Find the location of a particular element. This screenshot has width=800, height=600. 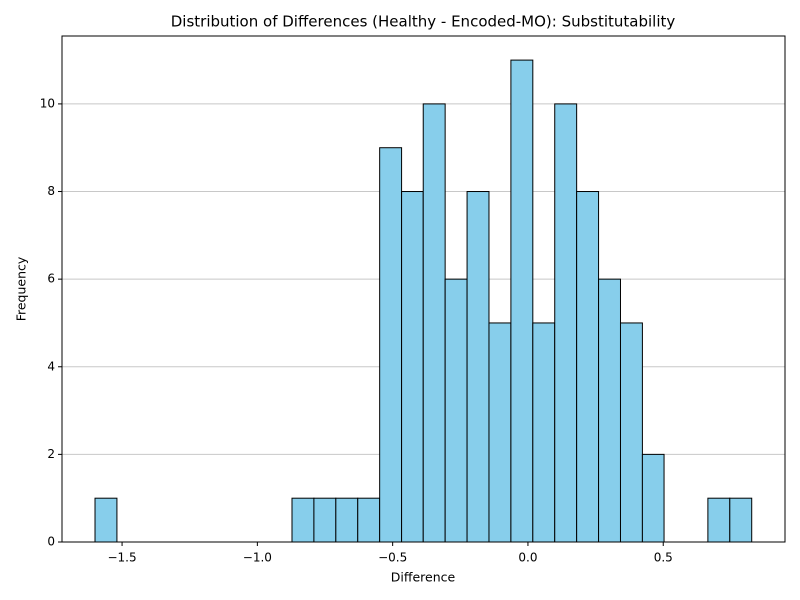

y-tick-label: 2 is located at coordinates (51, 454).